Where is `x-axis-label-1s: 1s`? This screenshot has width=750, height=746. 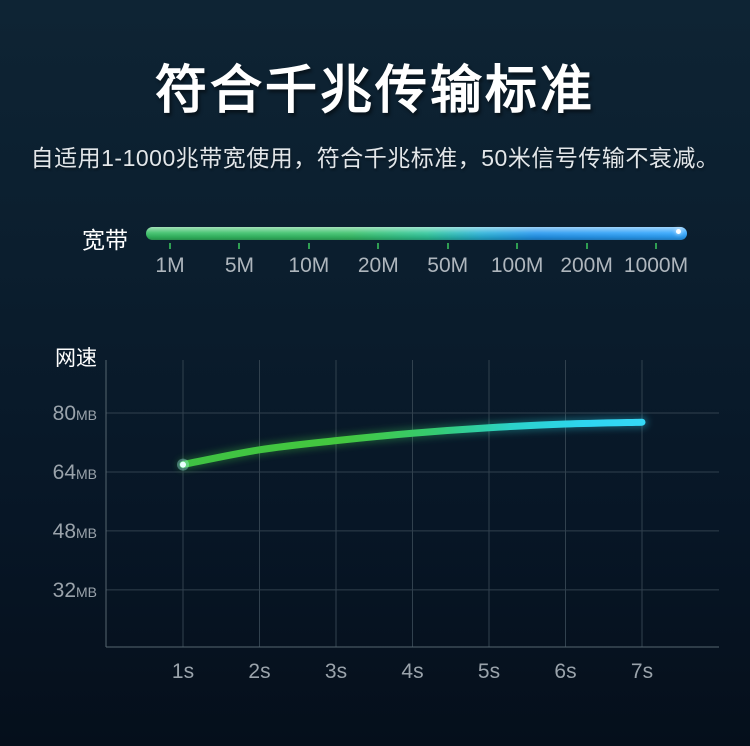
x-axis-label-1s: 1s is located at coordinates (183, 671).